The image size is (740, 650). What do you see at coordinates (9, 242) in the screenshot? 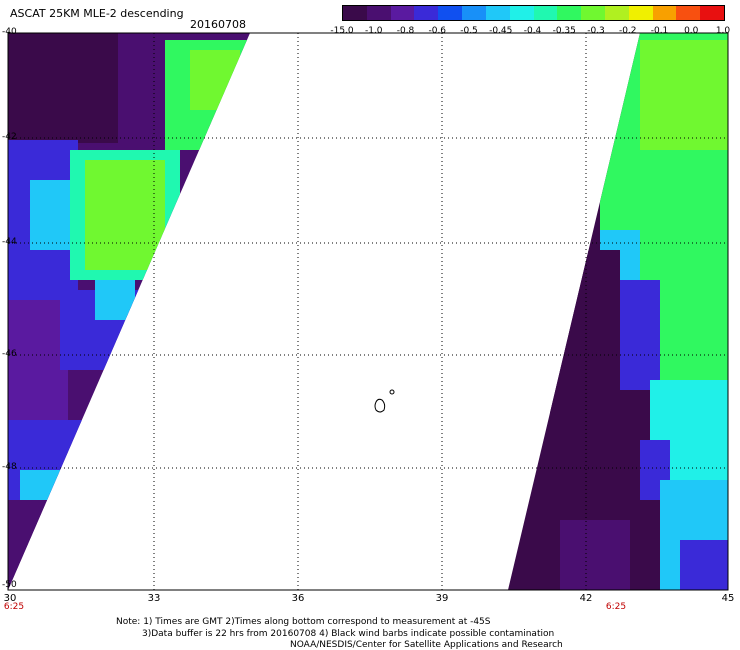
I see `y-tick-label: -44` at bounding box center [9, 242].